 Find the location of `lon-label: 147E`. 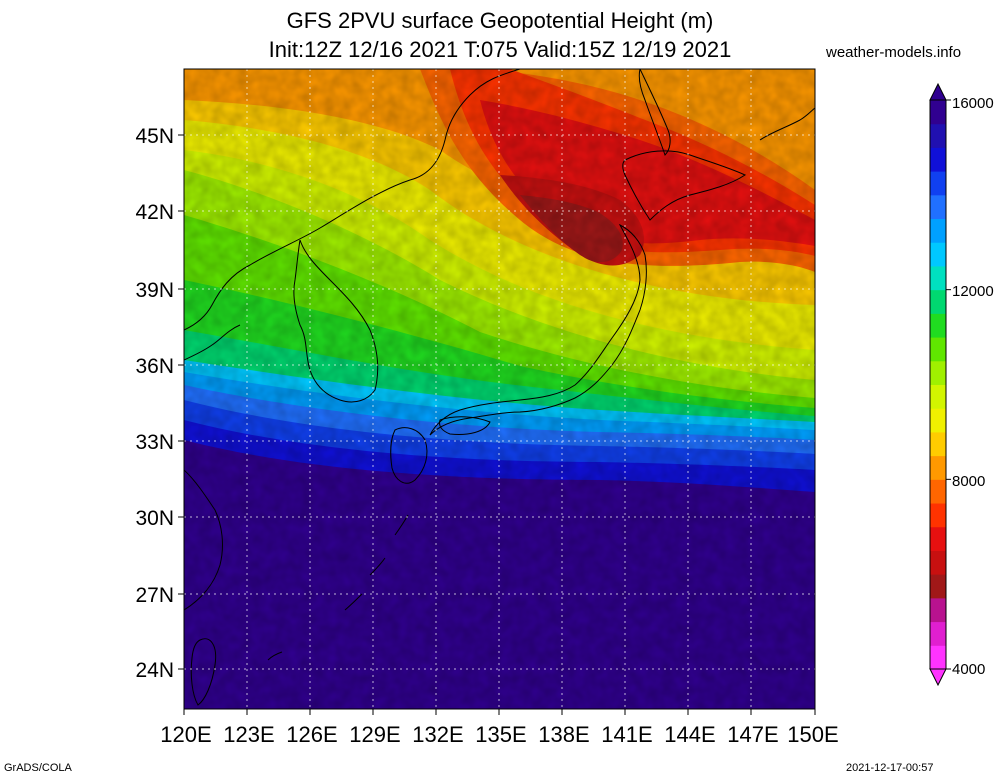

lon-label: 147E is located at coordinates (752, 734).